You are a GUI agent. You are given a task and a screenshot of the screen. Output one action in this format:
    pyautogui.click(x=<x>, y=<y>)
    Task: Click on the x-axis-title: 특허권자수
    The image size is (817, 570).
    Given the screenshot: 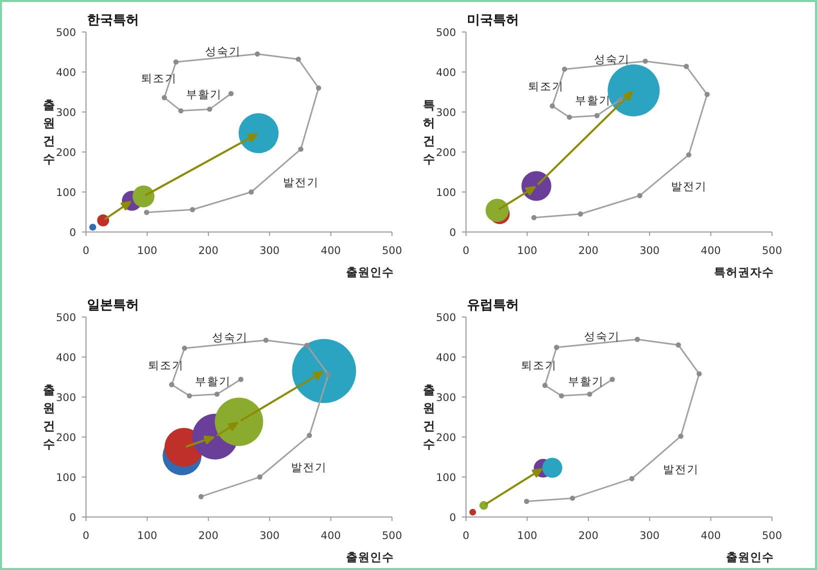 What is the action you would take?
    pyautogui.click(x=744, y=272)
    